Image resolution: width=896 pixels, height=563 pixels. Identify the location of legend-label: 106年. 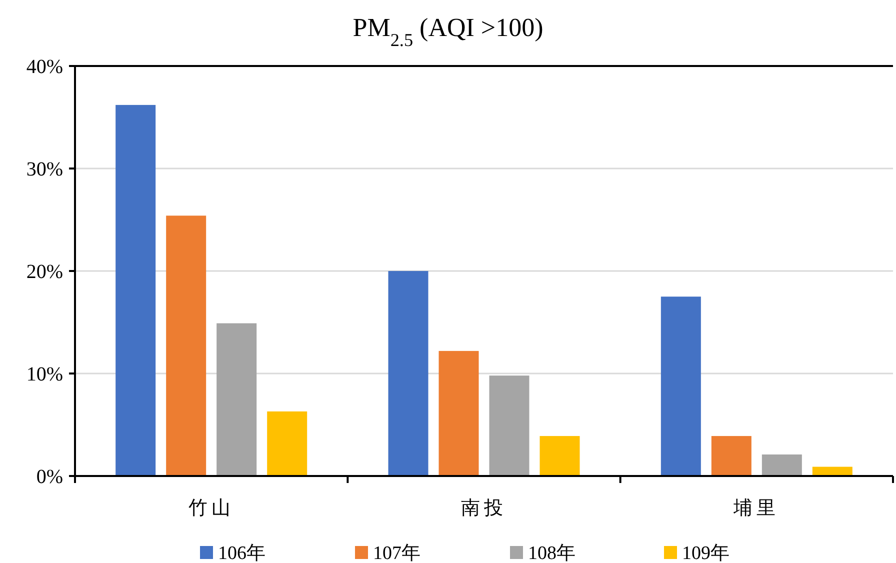
(242, 553).